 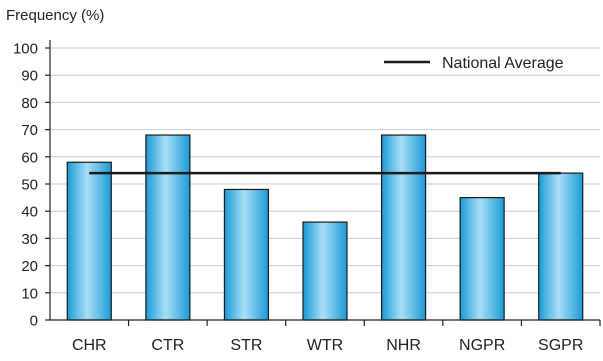 I want to click on x-tick-label: STR, so click(x=246, y=345).